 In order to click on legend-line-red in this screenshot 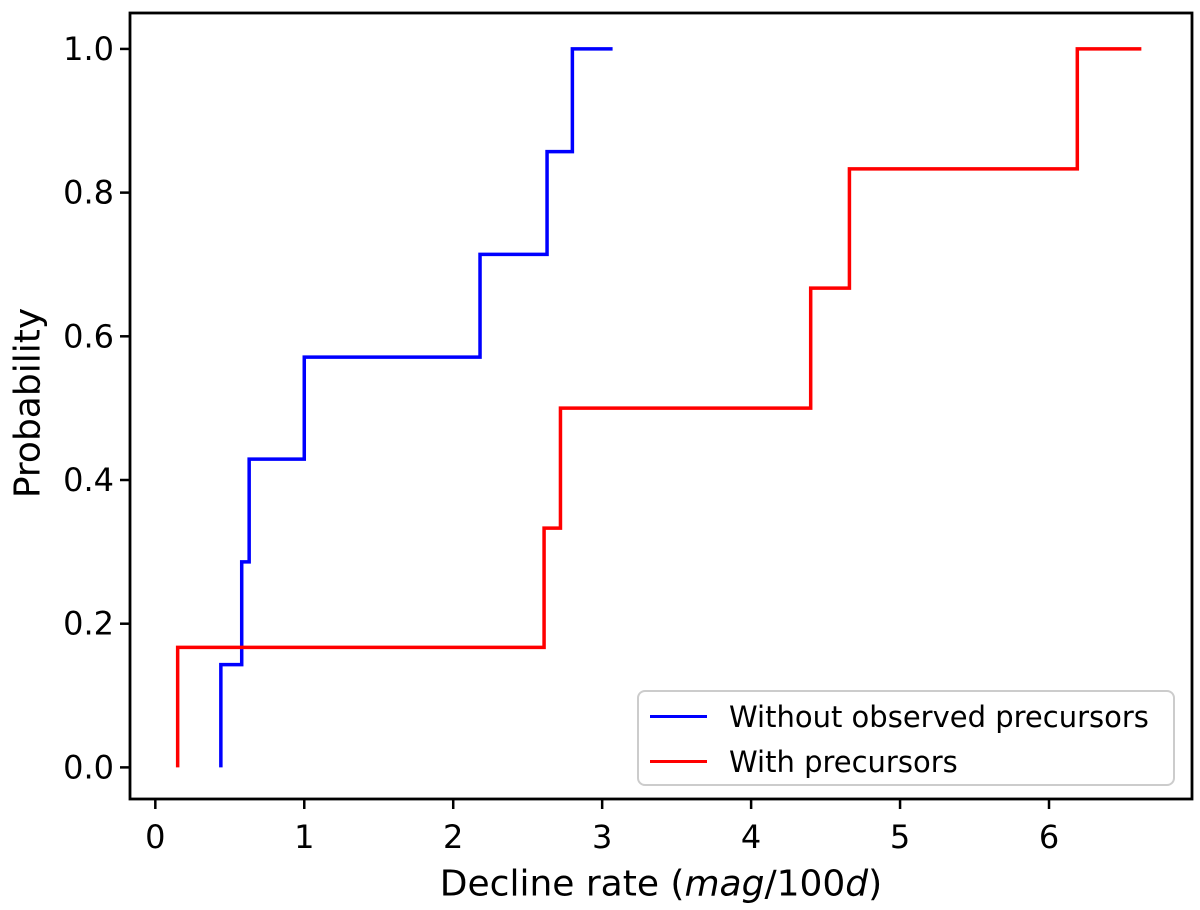, I will do `click(678, 761)`.